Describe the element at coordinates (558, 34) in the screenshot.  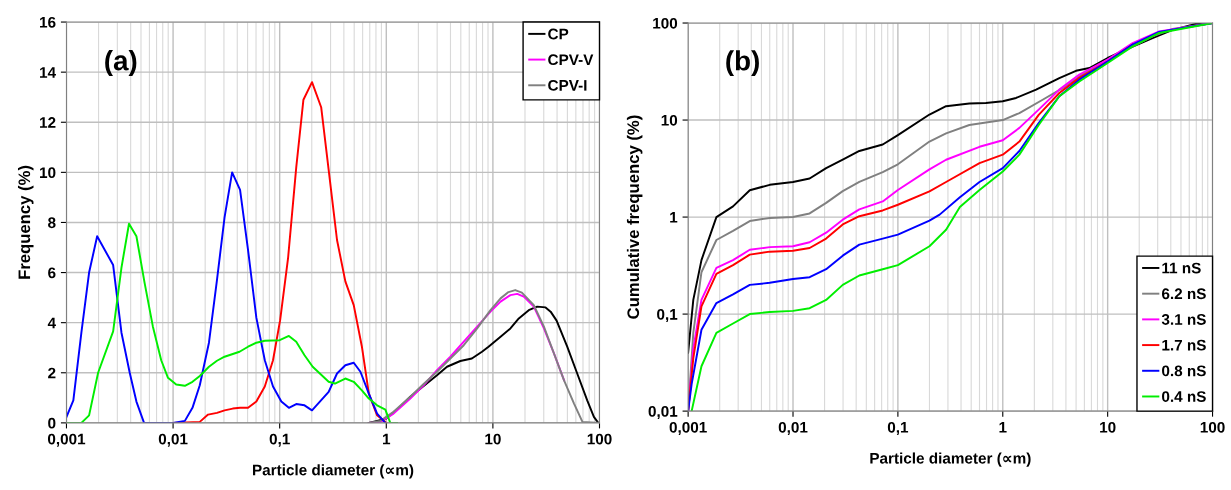
I see `legend-label: CP` at that location.